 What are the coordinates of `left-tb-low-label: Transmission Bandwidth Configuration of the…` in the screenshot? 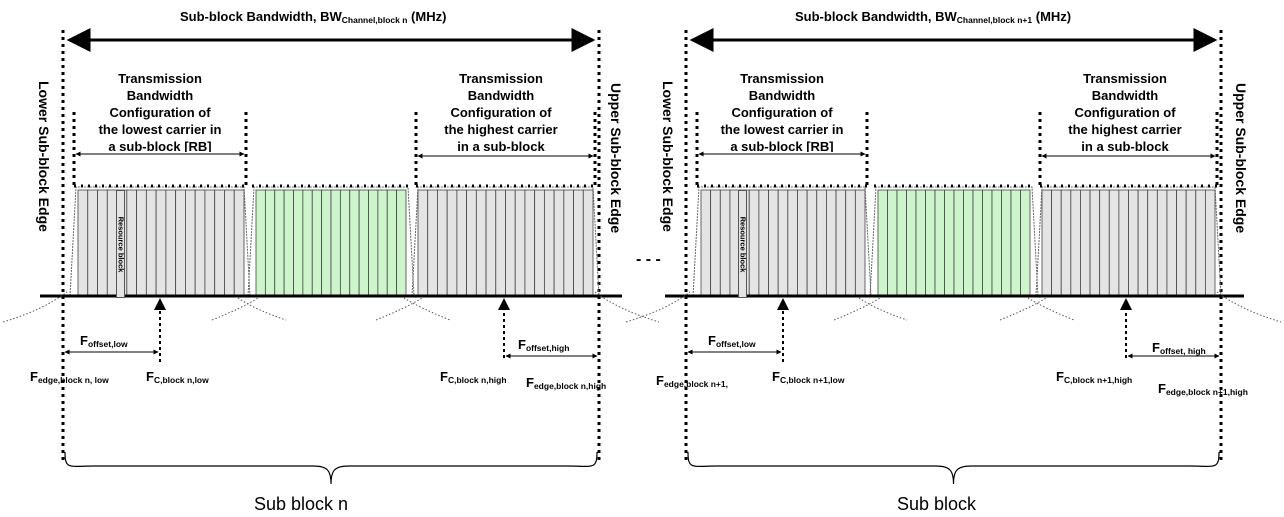 It's located at (160, 111).